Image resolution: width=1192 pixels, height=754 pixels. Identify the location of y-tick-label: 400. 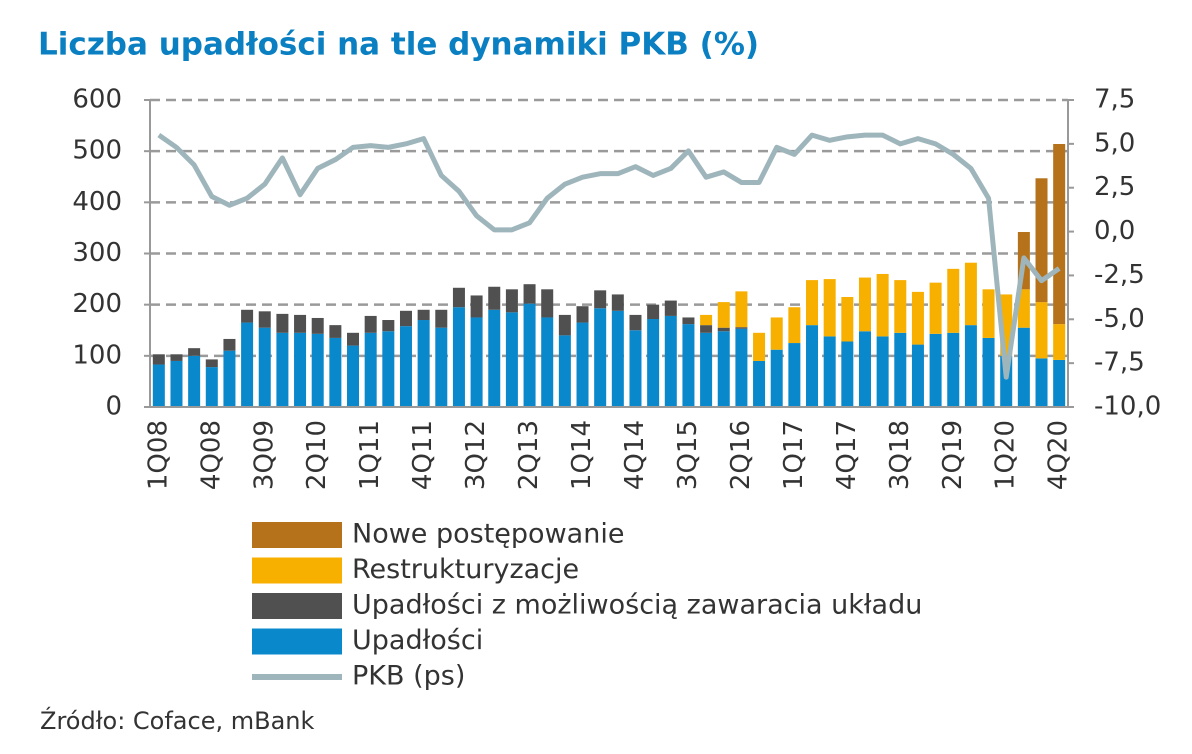
(97, 202).